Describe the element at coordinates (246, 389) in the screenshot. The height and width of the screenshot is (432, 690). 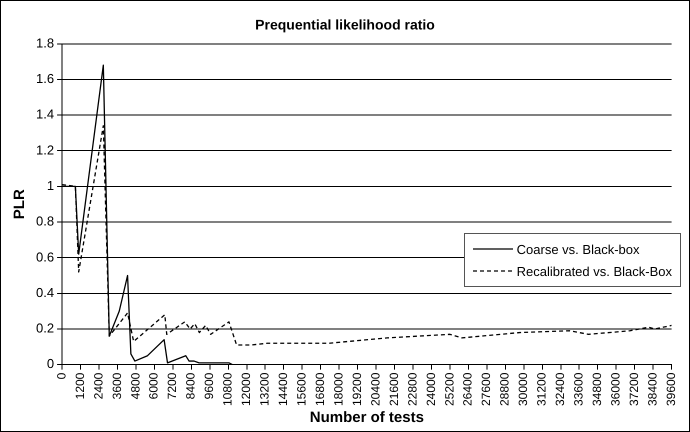
I see `x-tick-label: 12000` at that location.